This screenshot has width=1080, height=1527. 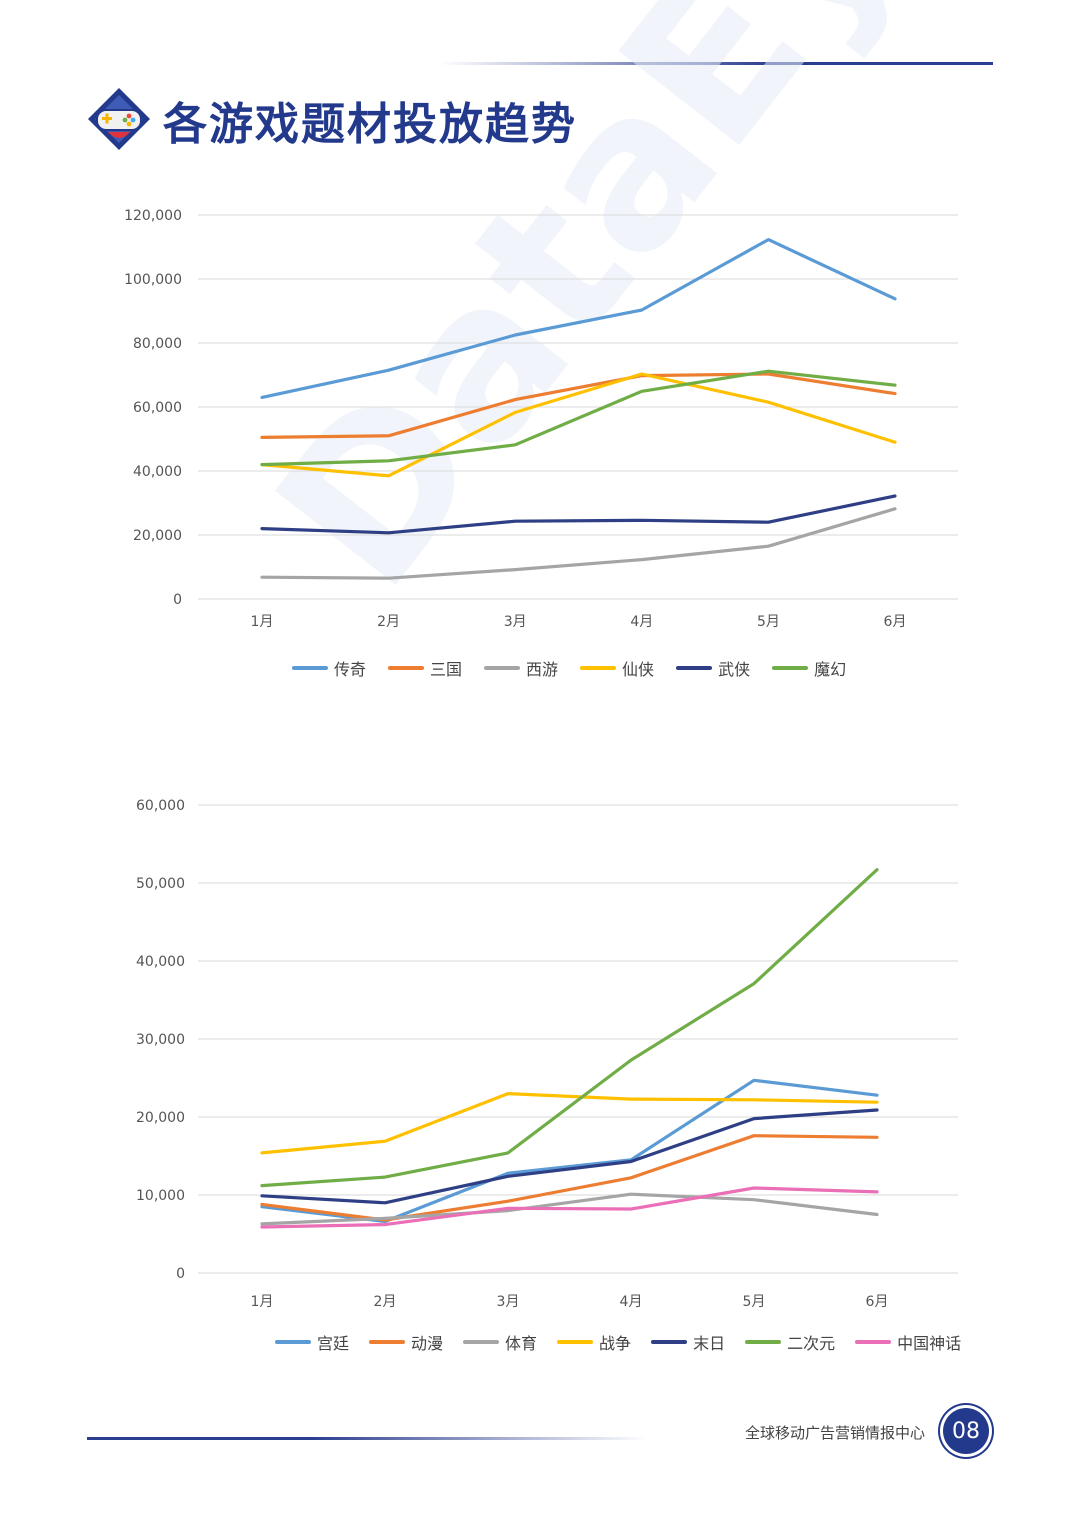 I want to click on chart-1-ytick-label: 20,000, so click(x=157, y=536).